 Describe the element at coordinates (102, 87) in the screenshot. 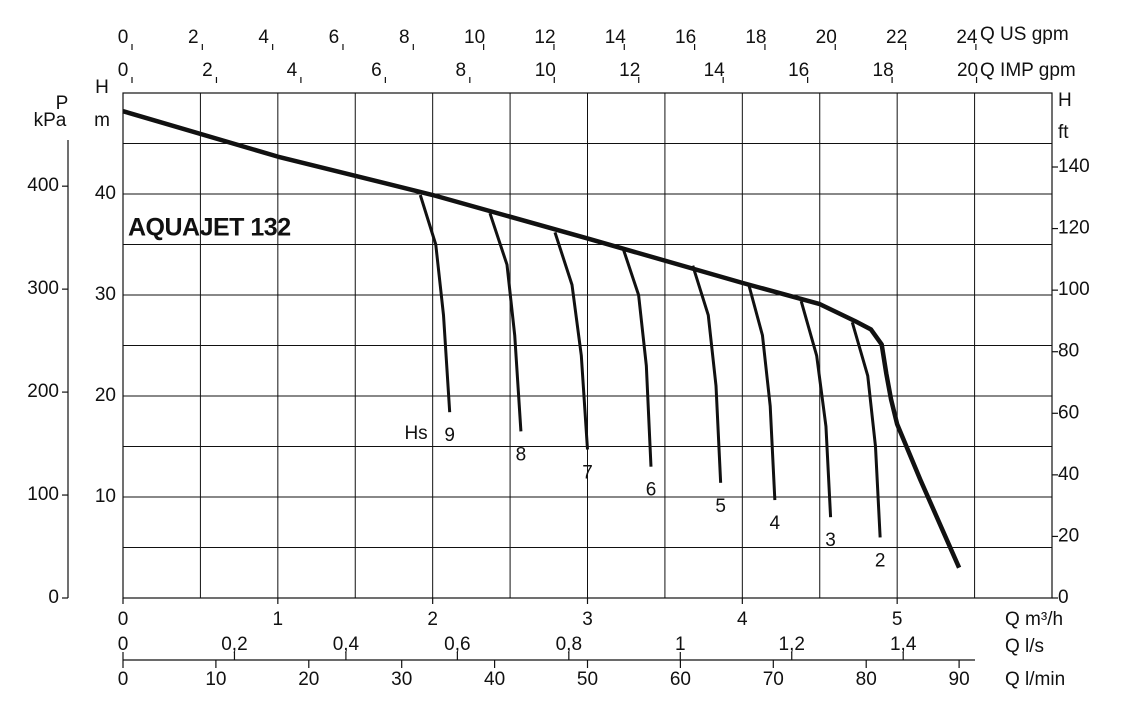

I see `h-label: H` at that location.